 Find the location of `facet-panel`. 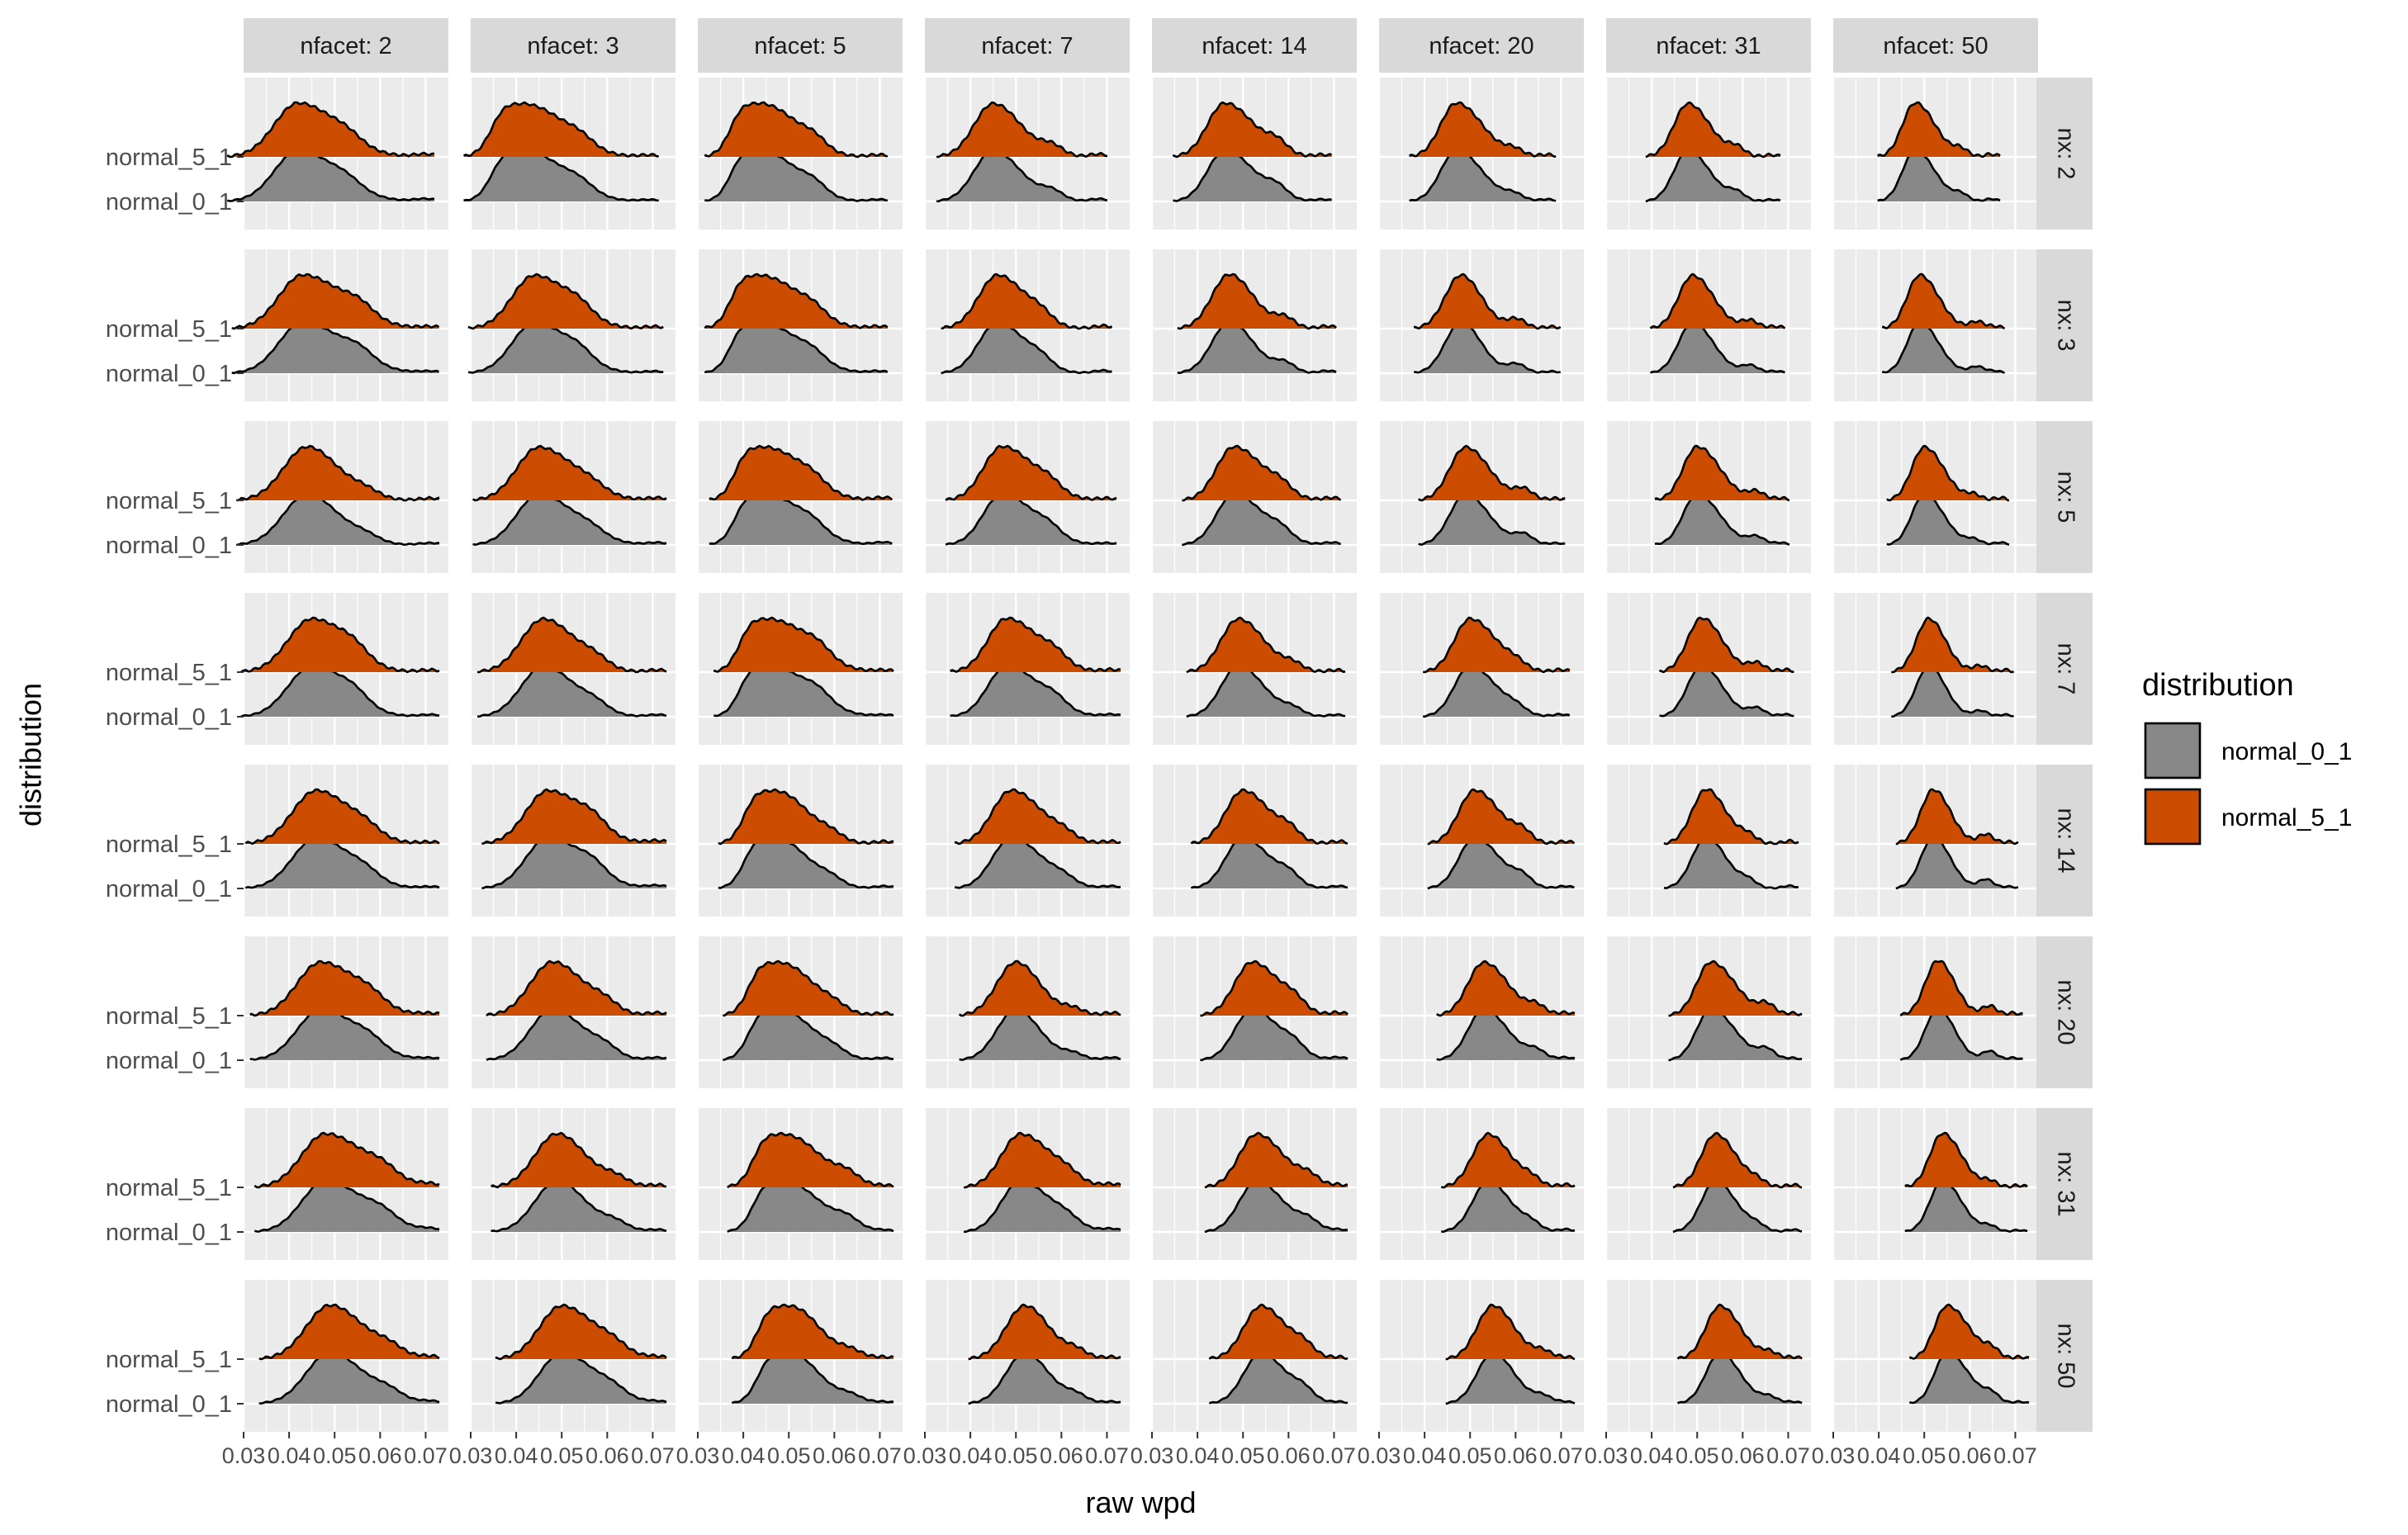

facet-panel is located at coordinates (1708, 154).